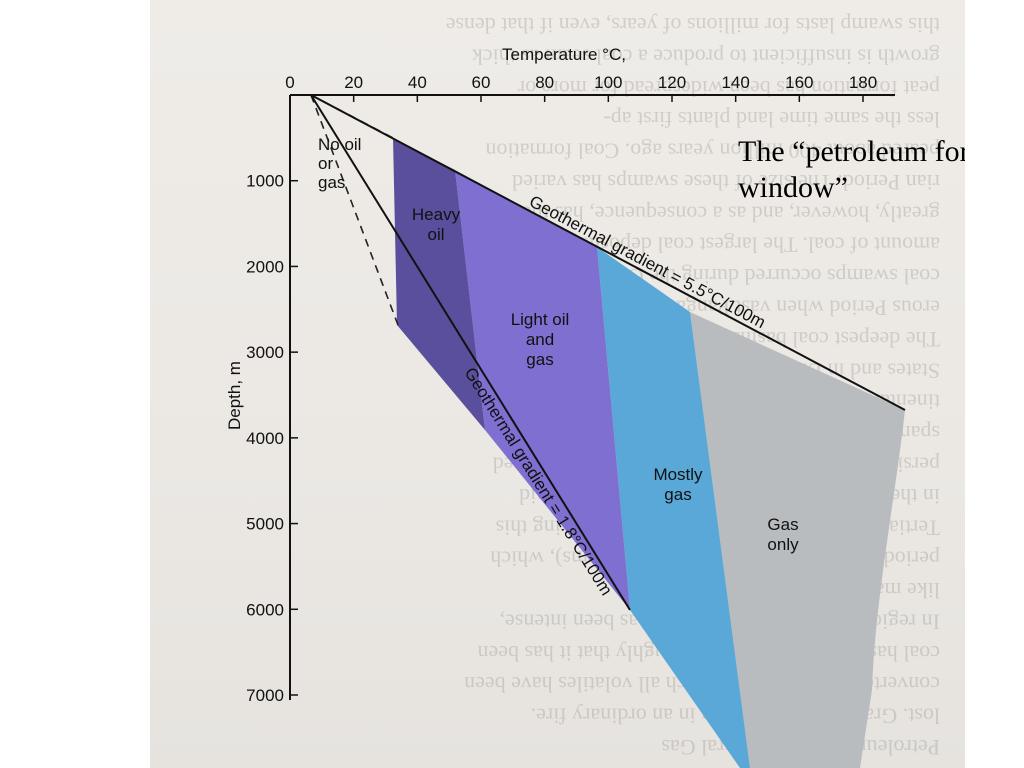 The height and width of the screenshot is (768, 1024). What do you see at coordinates (417, 82) in the screenshot?
I see `temperature-tick-label: 40` at bounding box center [417, 82].